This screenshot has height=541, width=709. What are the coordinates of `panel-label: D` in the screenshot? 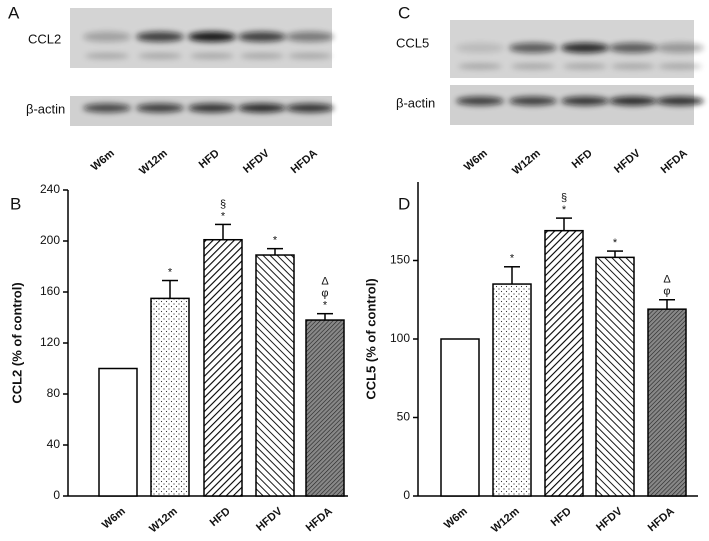 It's located at (404, 203).